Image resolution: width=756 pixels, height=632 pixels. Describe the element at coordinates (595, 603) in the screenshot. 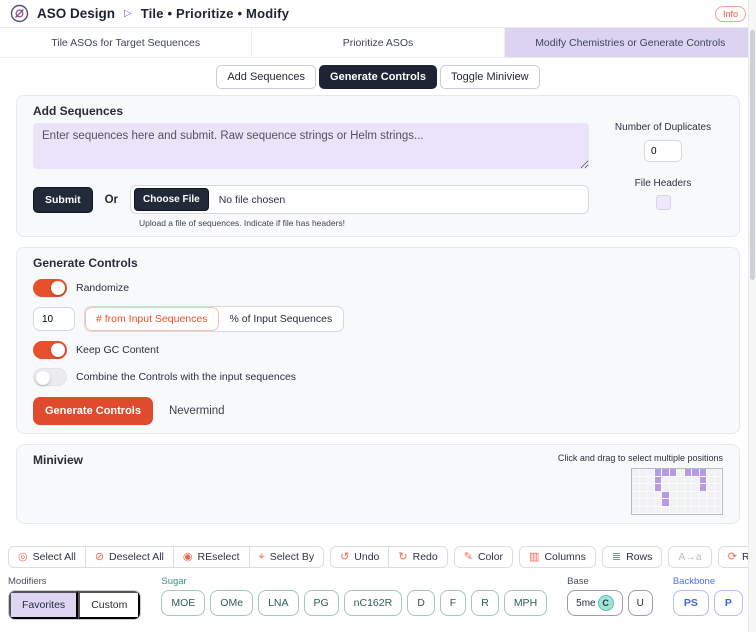

I see `base-5mec-button: 5me C` at that location.